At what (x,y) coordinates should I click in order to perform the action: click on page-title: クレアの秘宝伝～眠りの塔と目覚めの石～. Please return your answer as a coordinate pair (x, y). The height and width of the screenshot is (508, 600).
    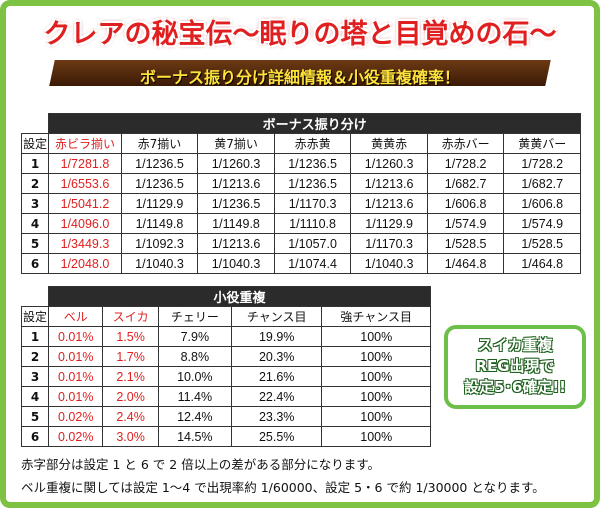
    Looking at the image, I should click on (300, 34).